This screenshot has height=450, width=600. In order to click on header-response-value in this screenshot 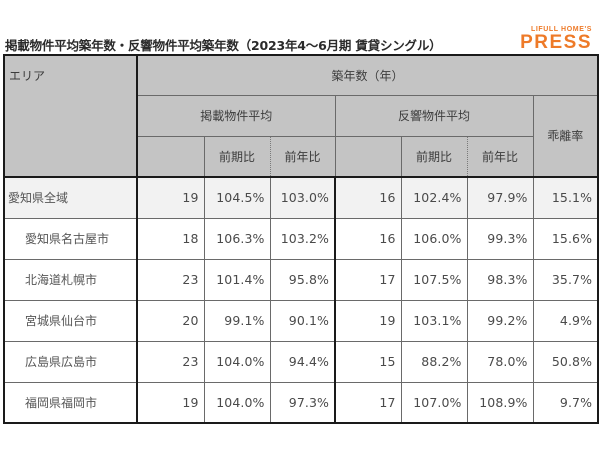, I will do `click(368, 157)`.